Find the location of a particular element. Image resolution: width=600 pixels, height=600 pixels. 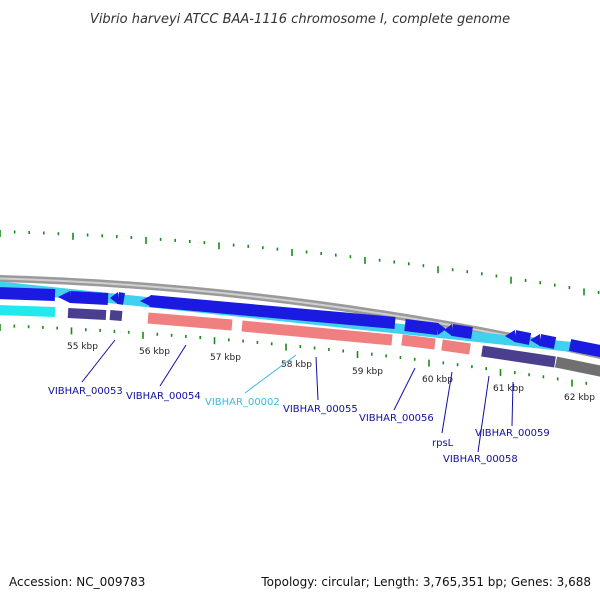

scale-label-60: 60 kbp is located at coordinates (437, 380).